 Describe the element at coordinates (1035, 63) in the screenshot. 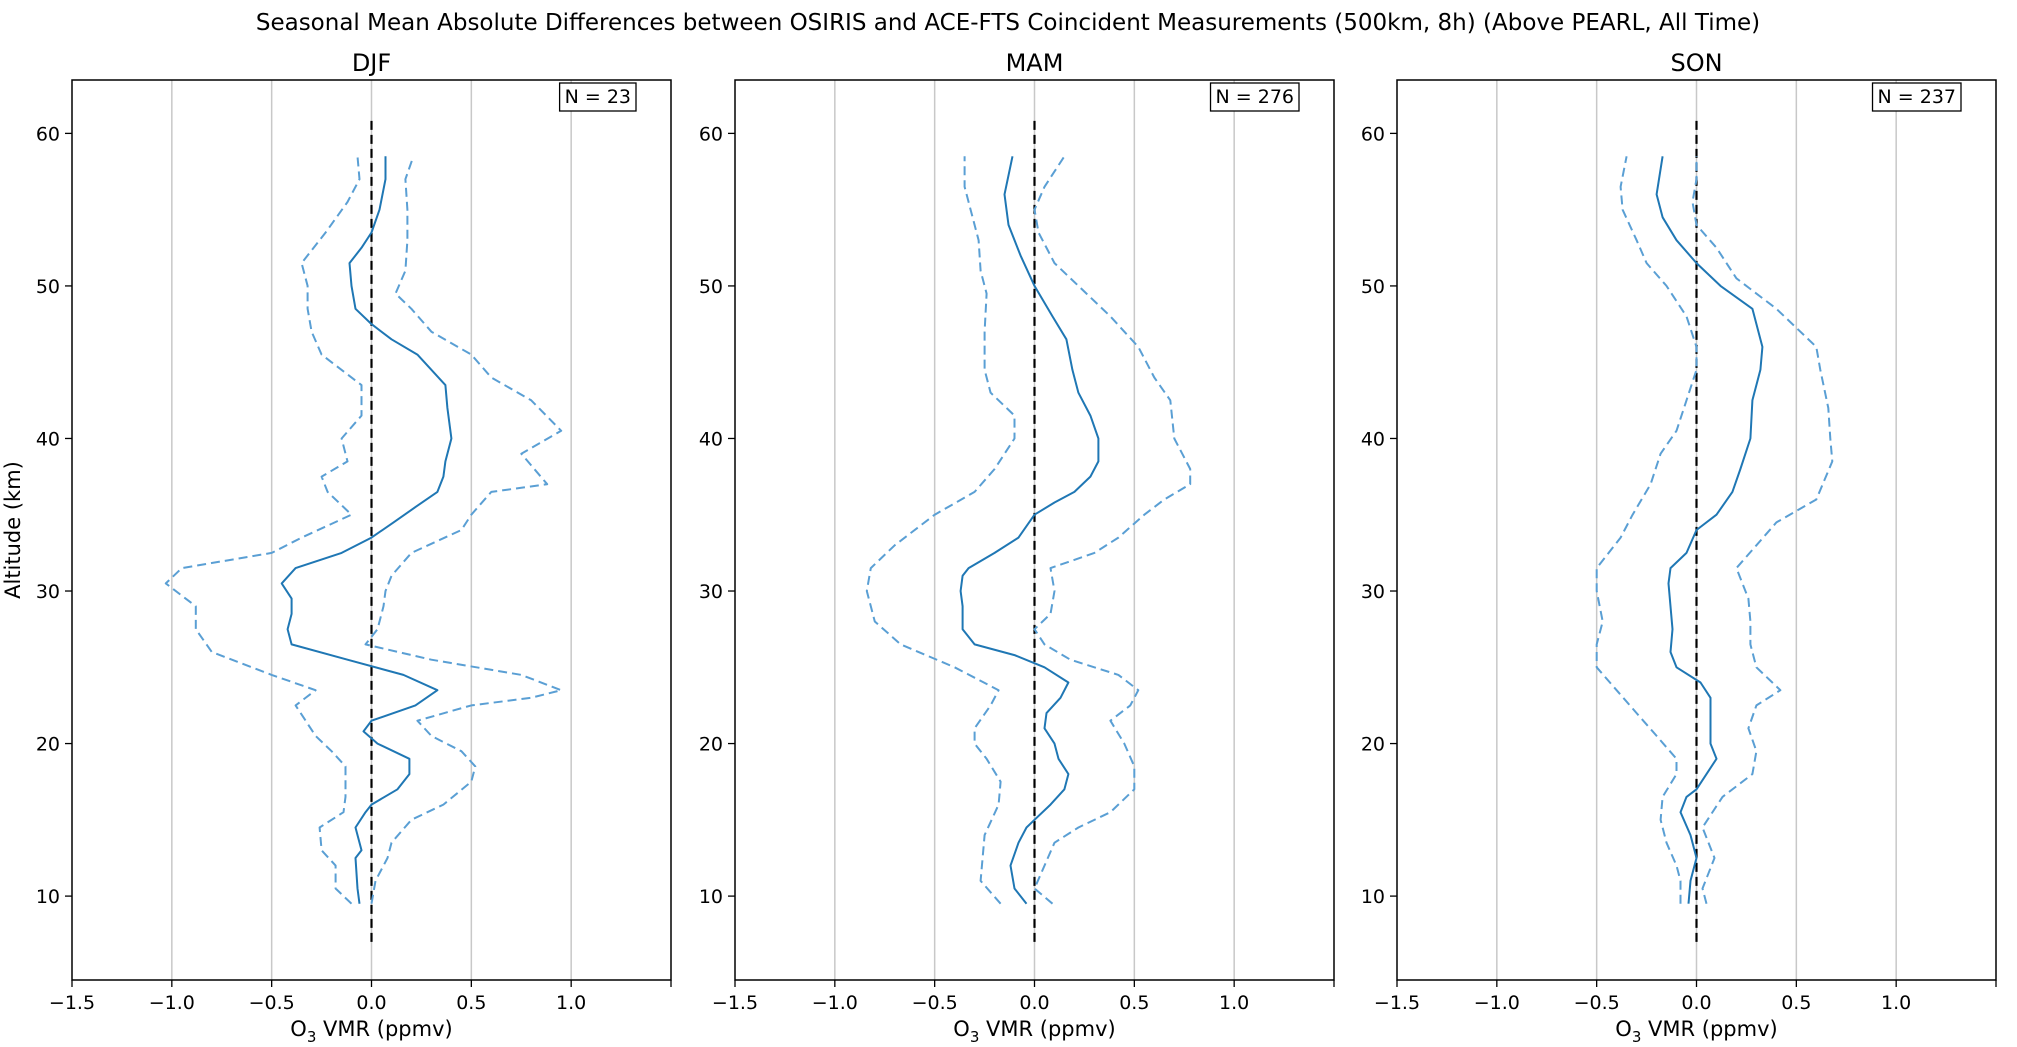

I see `panel-title: MAM` at that location.